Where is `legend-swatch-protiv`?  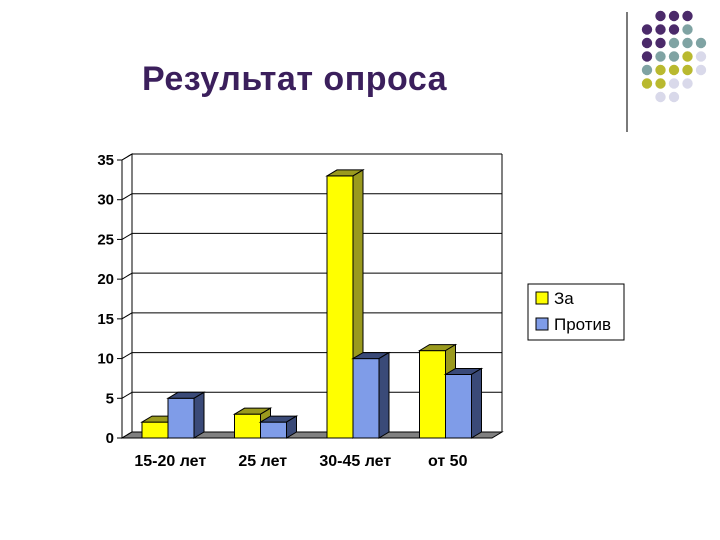 legend-swatch-protiv is located at coordinates (542, 324).